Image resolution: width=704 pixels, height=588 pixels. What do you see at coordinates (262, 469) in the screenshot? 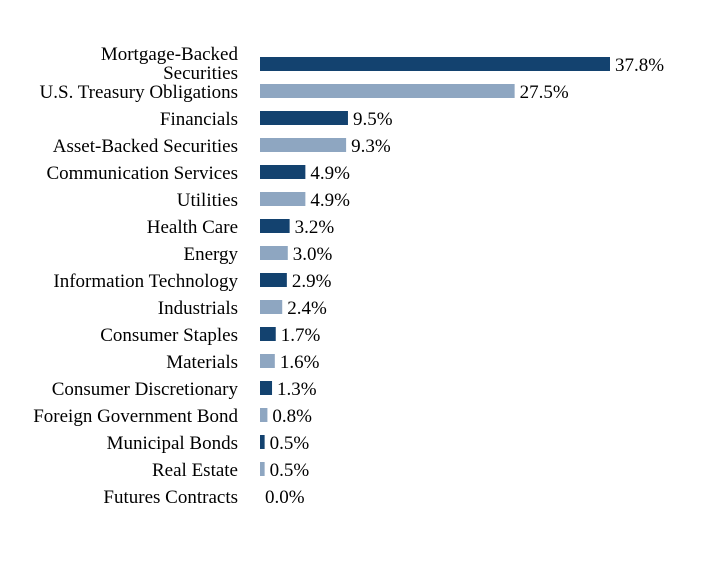
I see `bar-real-estate` at bounding box center [262, 469].